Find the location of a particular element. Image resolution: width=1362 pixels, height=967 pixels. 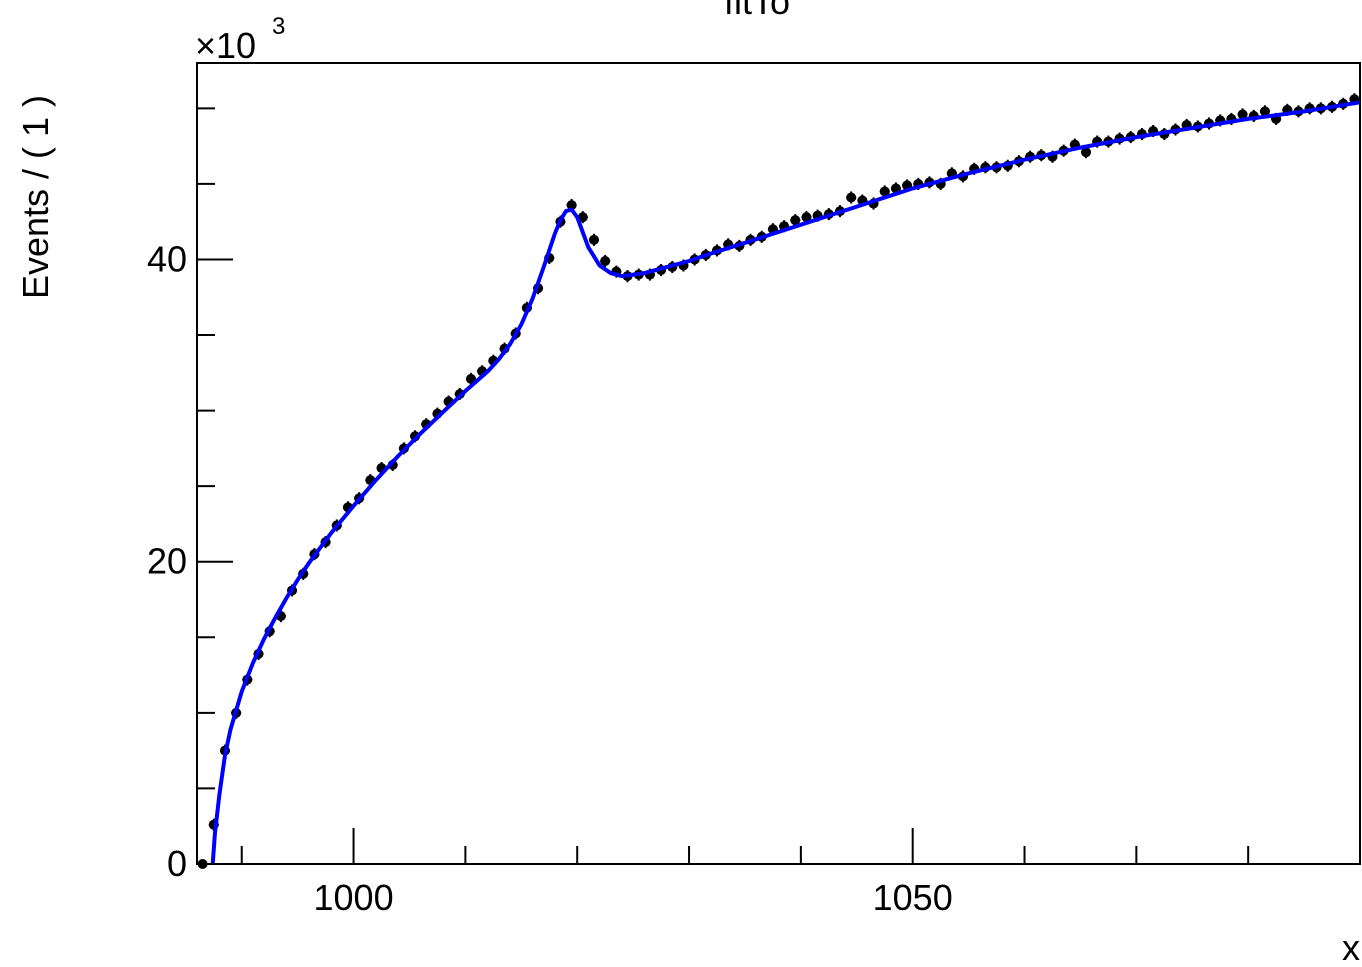

x-axis-label: x is located at coordinates (1351, 947).